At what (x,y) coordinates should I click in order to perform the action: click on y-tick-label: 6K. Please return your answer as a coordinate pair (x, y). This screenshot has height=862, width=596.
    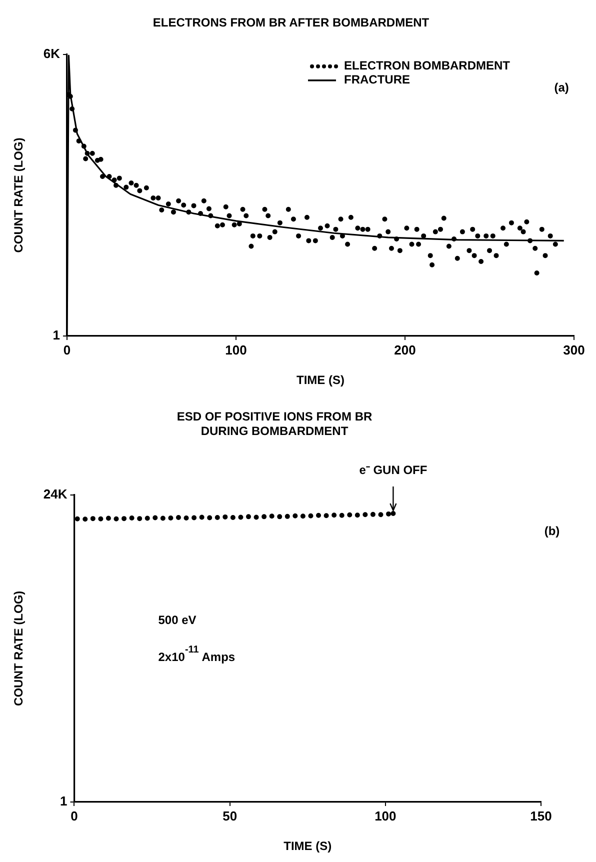
    Looking at the image, I should click on (52, 53).